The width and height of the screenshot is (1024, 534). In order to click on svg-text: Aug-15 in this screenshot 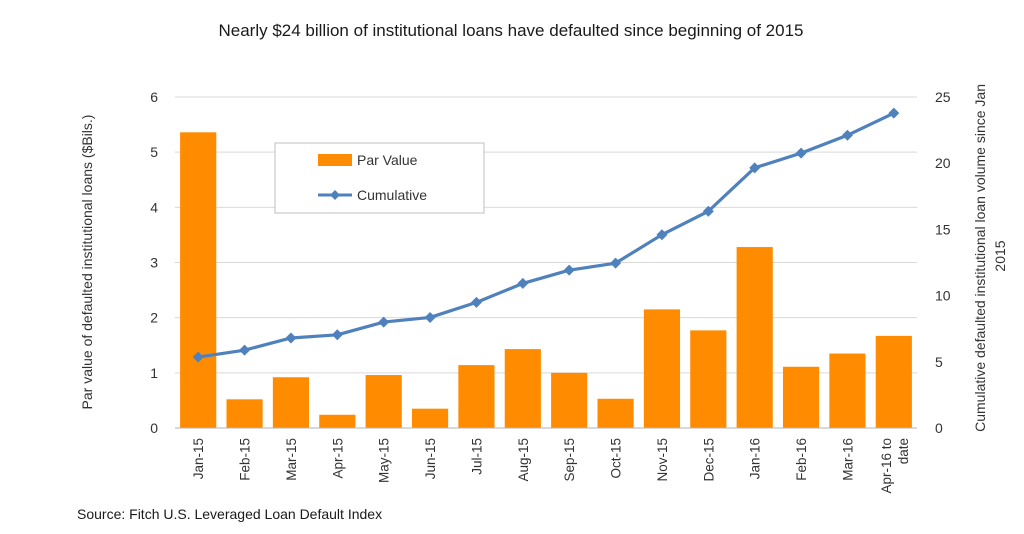, I will do `click(523, 460)`.